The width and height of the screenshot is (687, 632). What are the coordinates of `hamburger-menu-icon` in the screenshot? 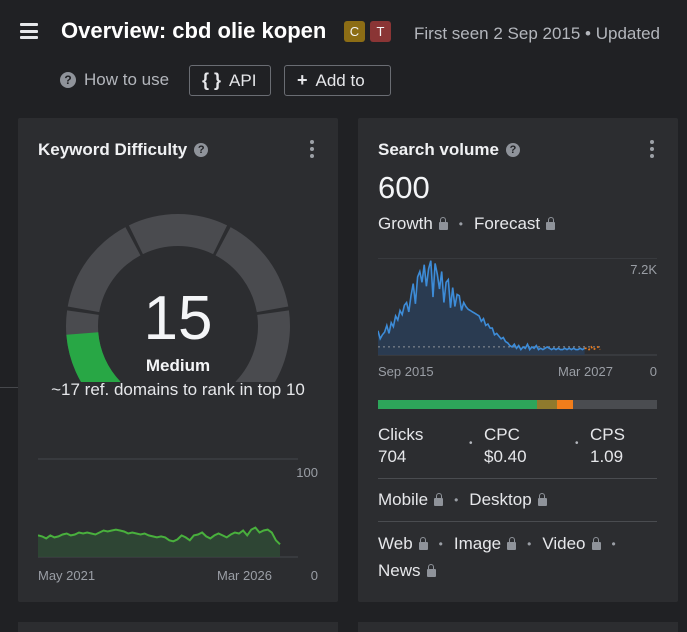 It's located at (29, 31).